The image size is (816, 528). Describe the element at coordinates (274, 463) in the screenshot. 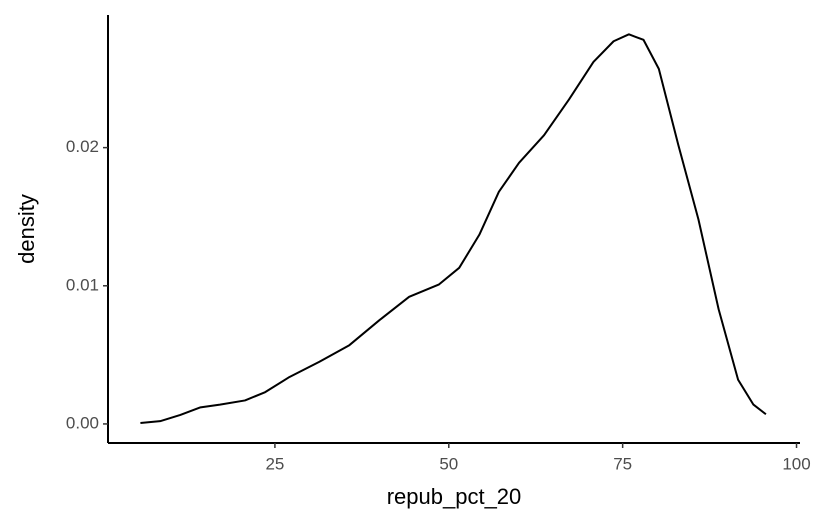

I see `x-tick-label: 25` at that location.